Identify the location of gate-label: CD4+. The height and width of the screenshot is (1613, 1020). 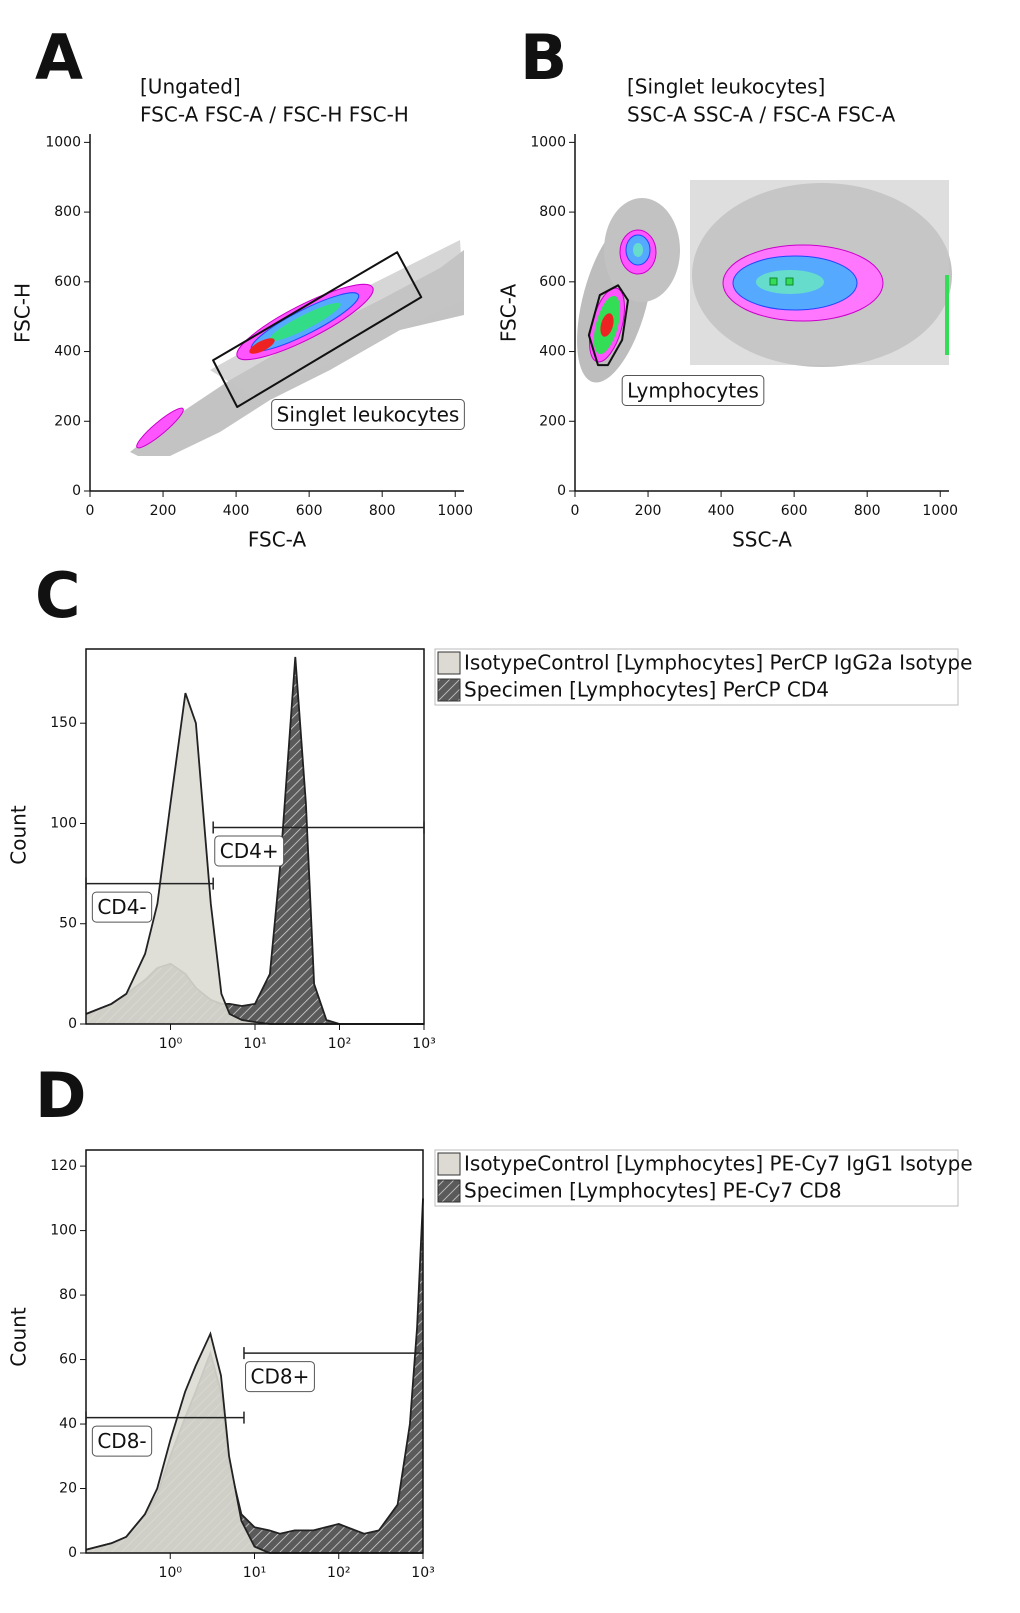
(249, 851).